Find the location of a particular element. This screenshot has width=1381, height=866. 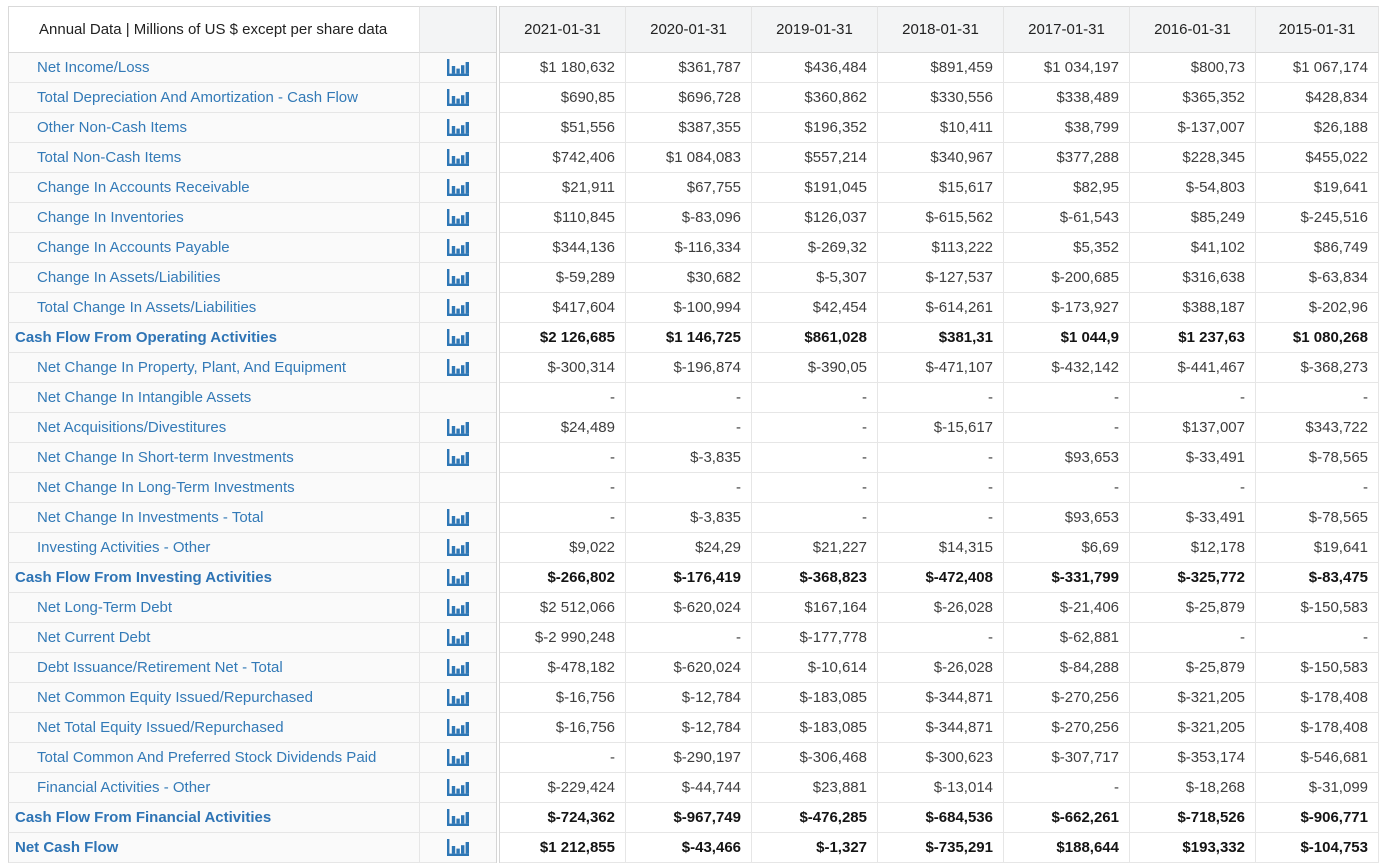

row-label: Change In Inventories is located at coordinates (214, 218).